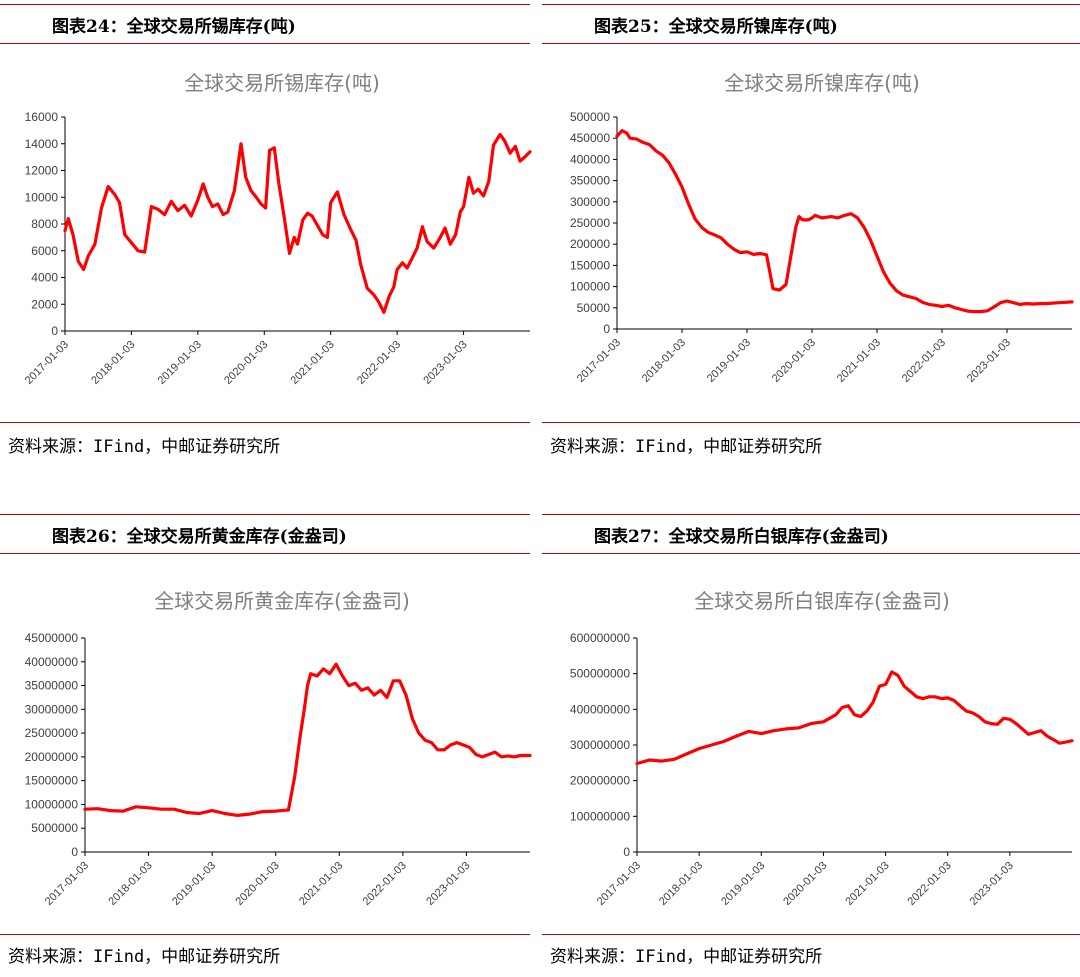  I want to click on y-tick-label: 25000000, so click(52, 733).